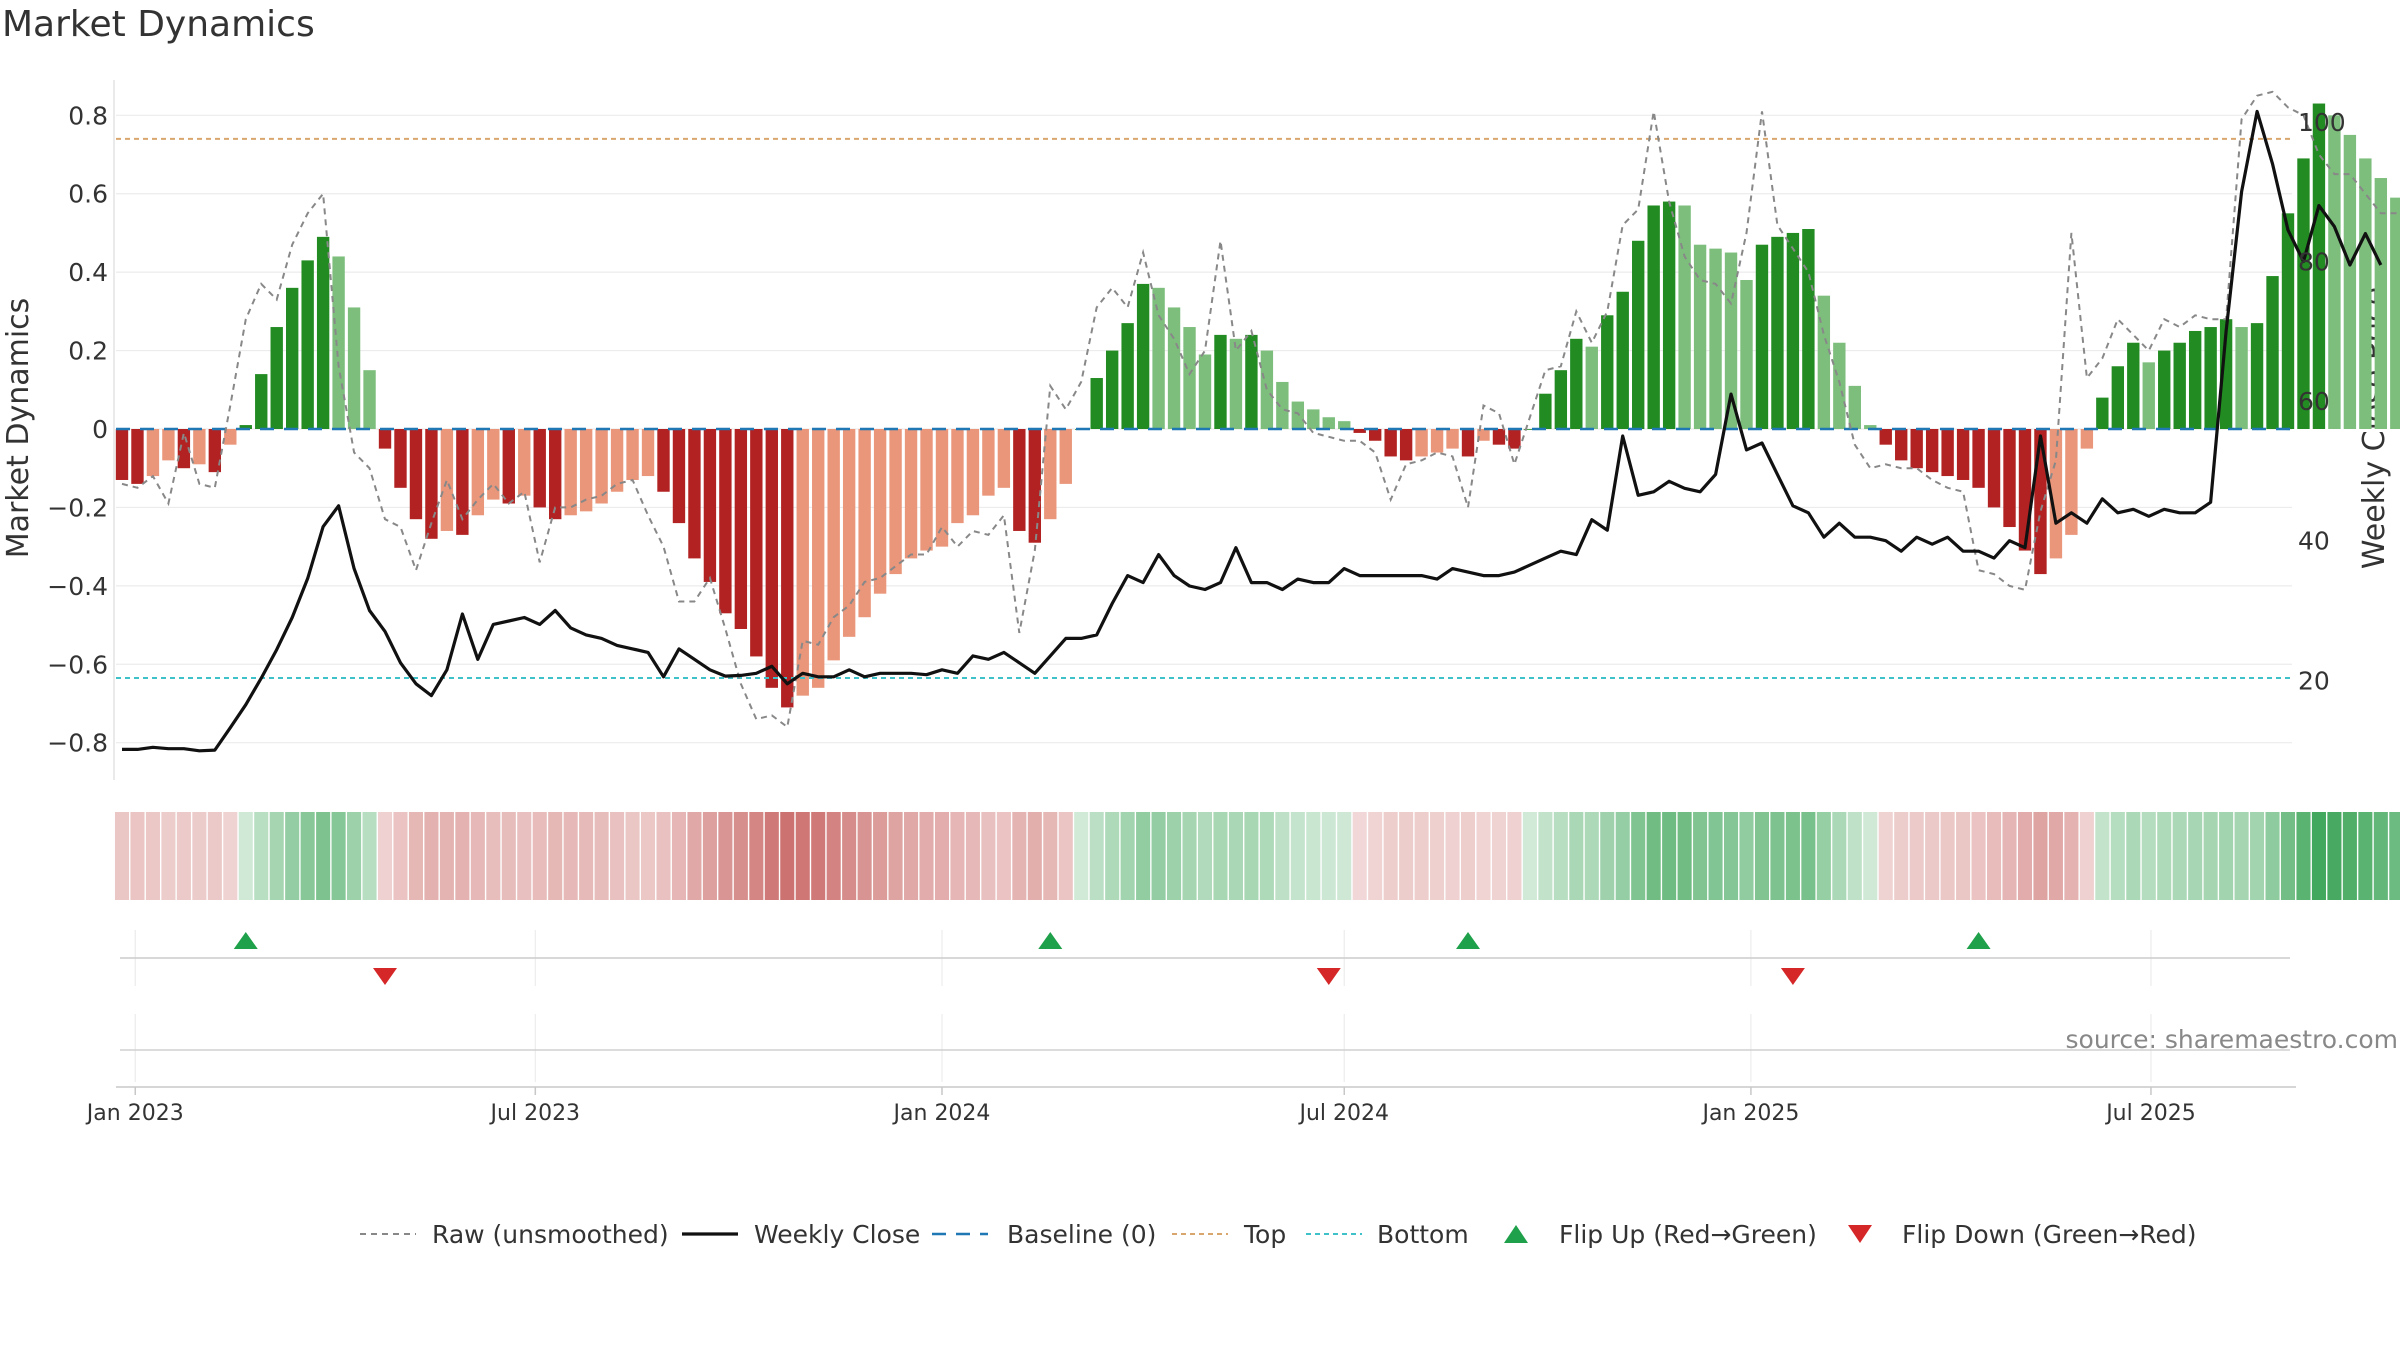 The image size is (2400, 1354). Describe the element at coordinates (2314, 541) in the screenshot. I see `y2-tick-label-3: 40` at that location.